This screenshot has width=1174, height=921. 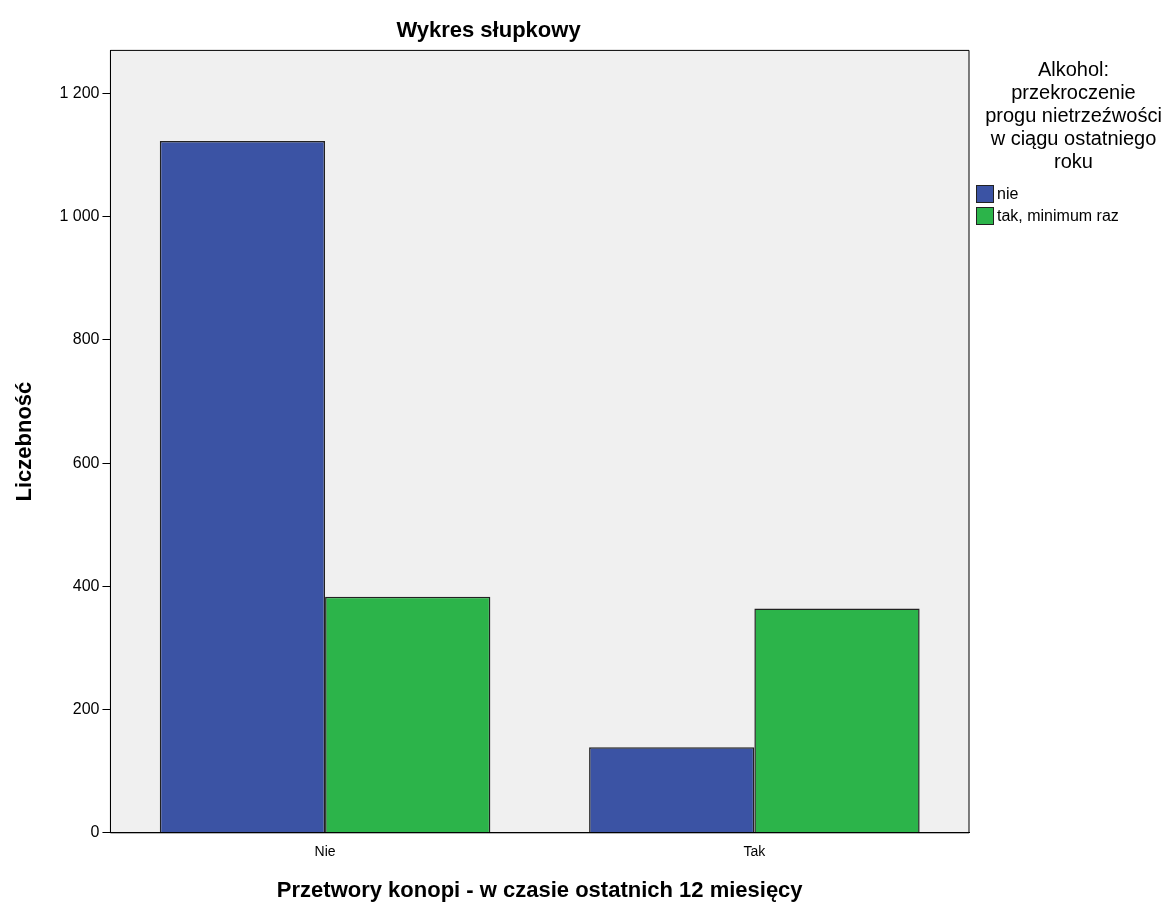 I want to click on x-axis-title: Przetwory konopi - w czasie ostatnich 12 miesięcy, so click(x=540, y=889).